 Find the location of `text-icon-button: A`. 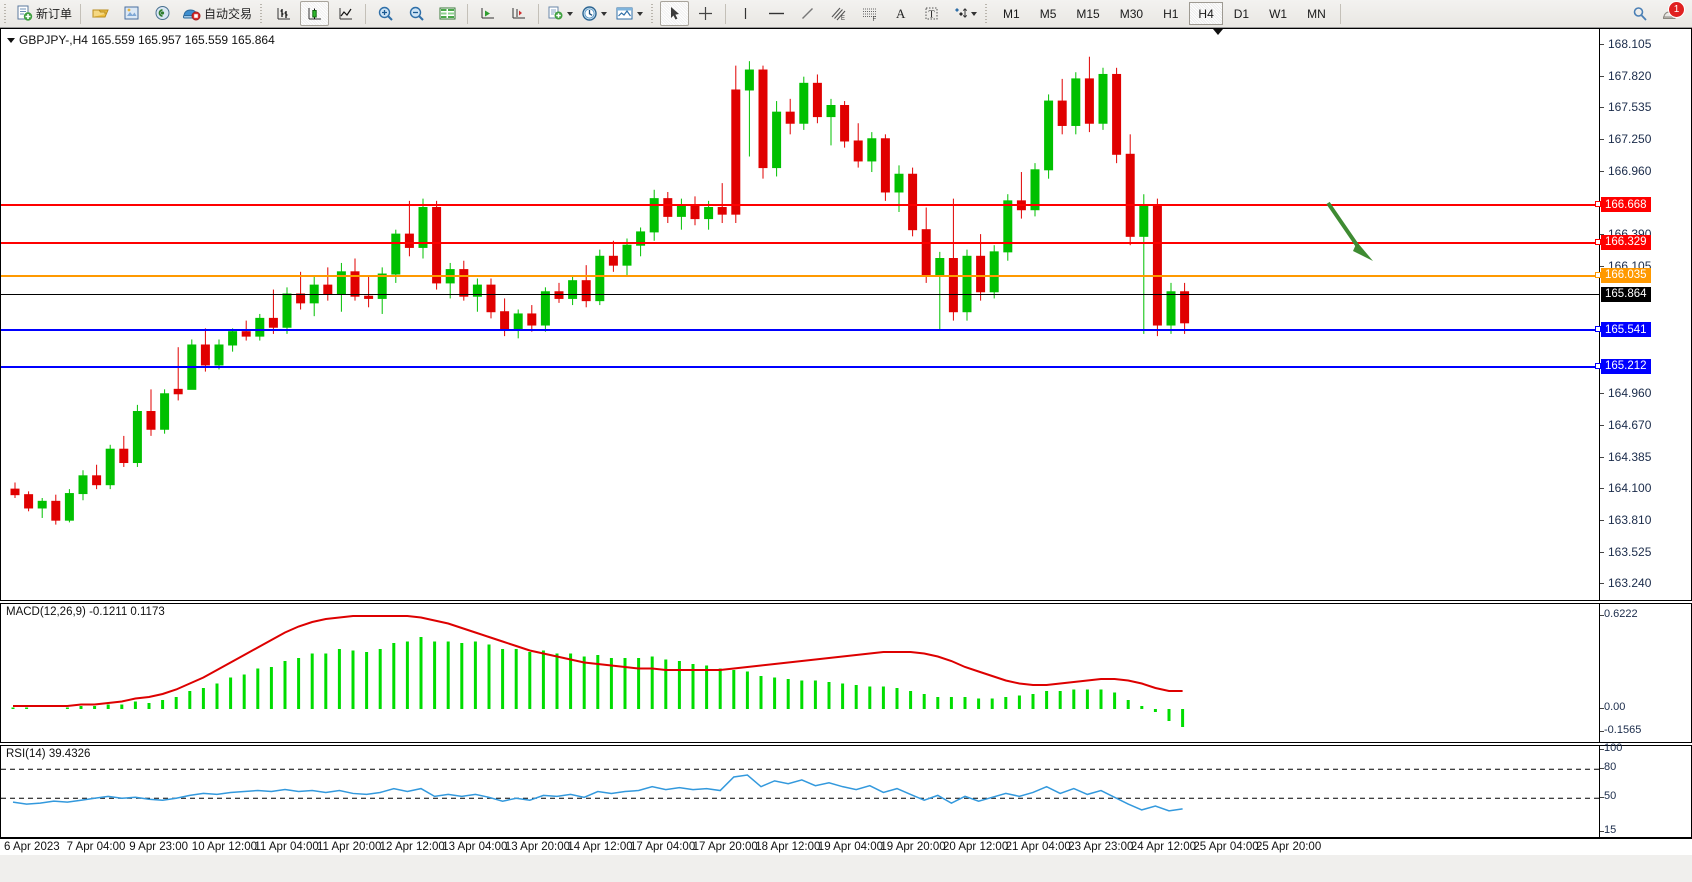

text-icon-button: A is located at coordinates (900, 13).